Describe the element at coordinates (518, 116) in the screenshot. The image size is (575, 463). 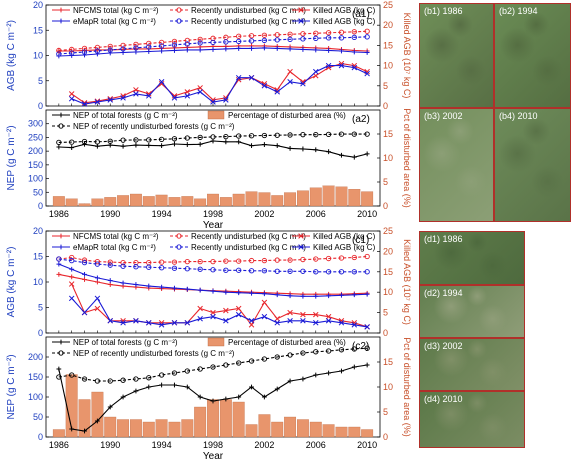
I see `tile-label: (b4) 2010` at that location.